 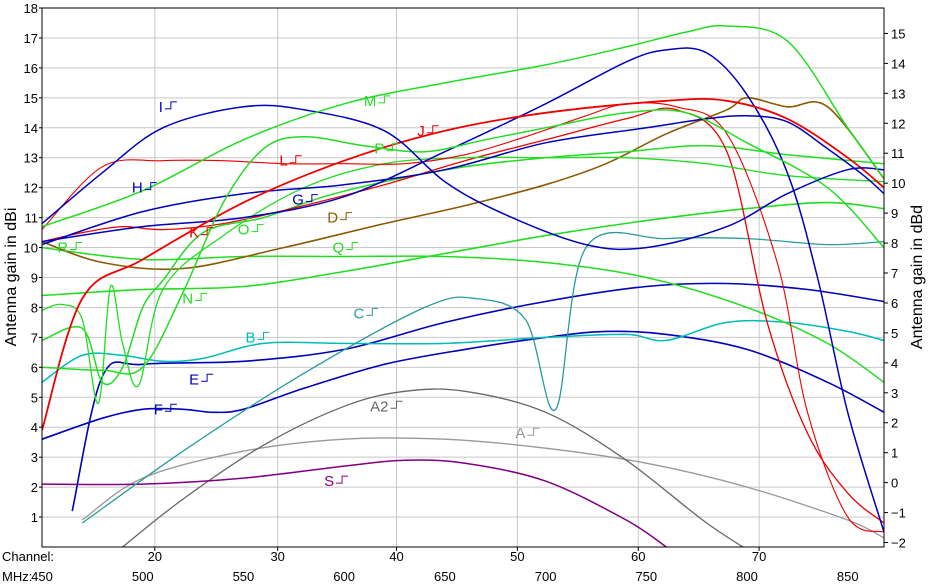 What do you see at coordinates (34, 397) in the screenshot?
I see `left-tick-label: 5` at bounding box center [34, 397].